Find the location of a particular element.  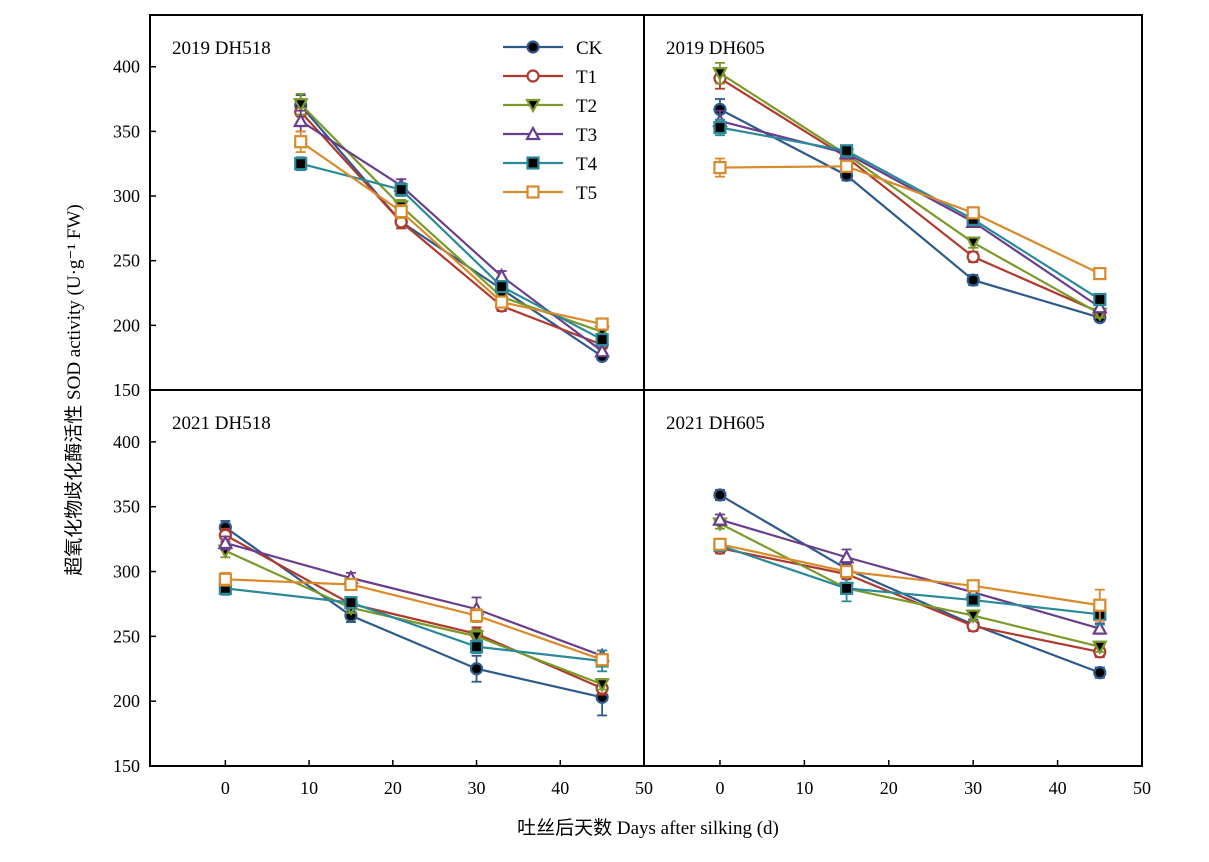

legend-label: T3 is located at coordinates (586, 135).